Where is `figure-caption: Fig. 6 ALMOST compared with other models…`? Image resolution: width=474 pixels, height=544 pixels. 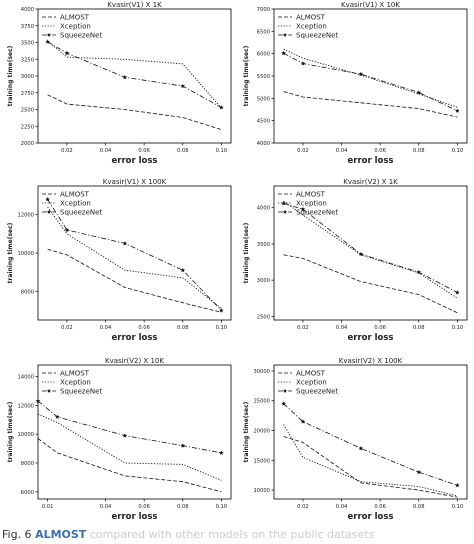 figure-caption: Fig. 6 ALMOST compared with other models… is located at coordinates (237, 536).